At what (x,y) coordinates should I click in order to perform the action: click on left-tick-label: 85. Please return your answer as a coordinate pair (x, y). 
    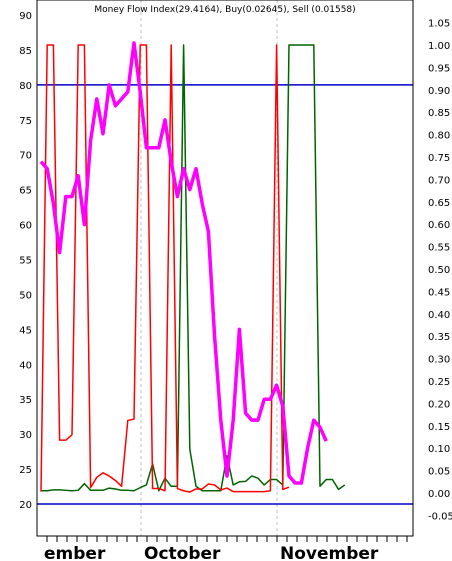
    Looking at the image, I should click on (25, 51).